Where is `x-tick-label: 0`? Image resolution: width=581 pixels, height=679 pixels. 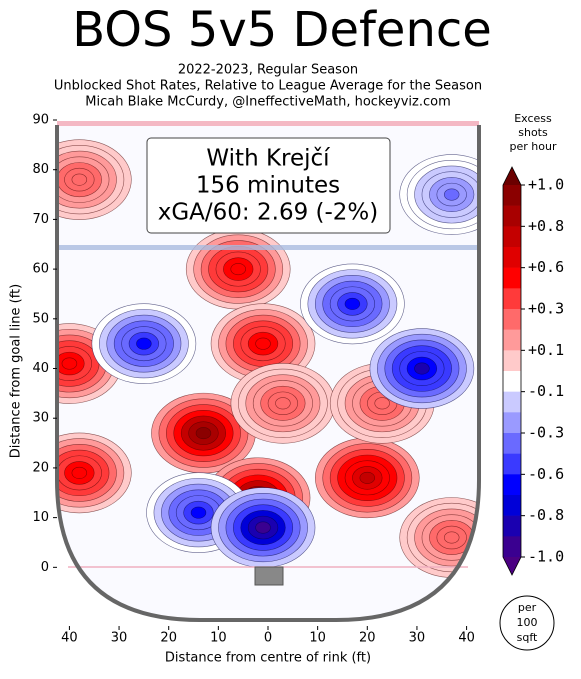
x-tick-label: 0 is located at coordinates (268, 638).